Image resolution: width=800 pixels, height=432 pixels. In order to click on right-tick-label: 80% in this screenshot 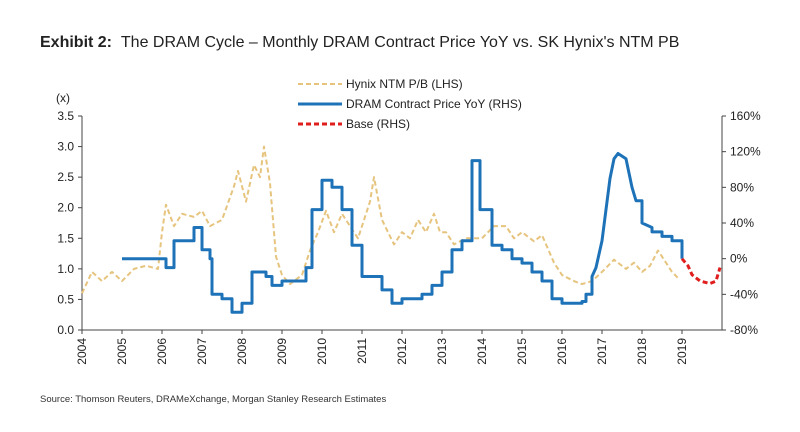, I will do `click(742, 187)`.